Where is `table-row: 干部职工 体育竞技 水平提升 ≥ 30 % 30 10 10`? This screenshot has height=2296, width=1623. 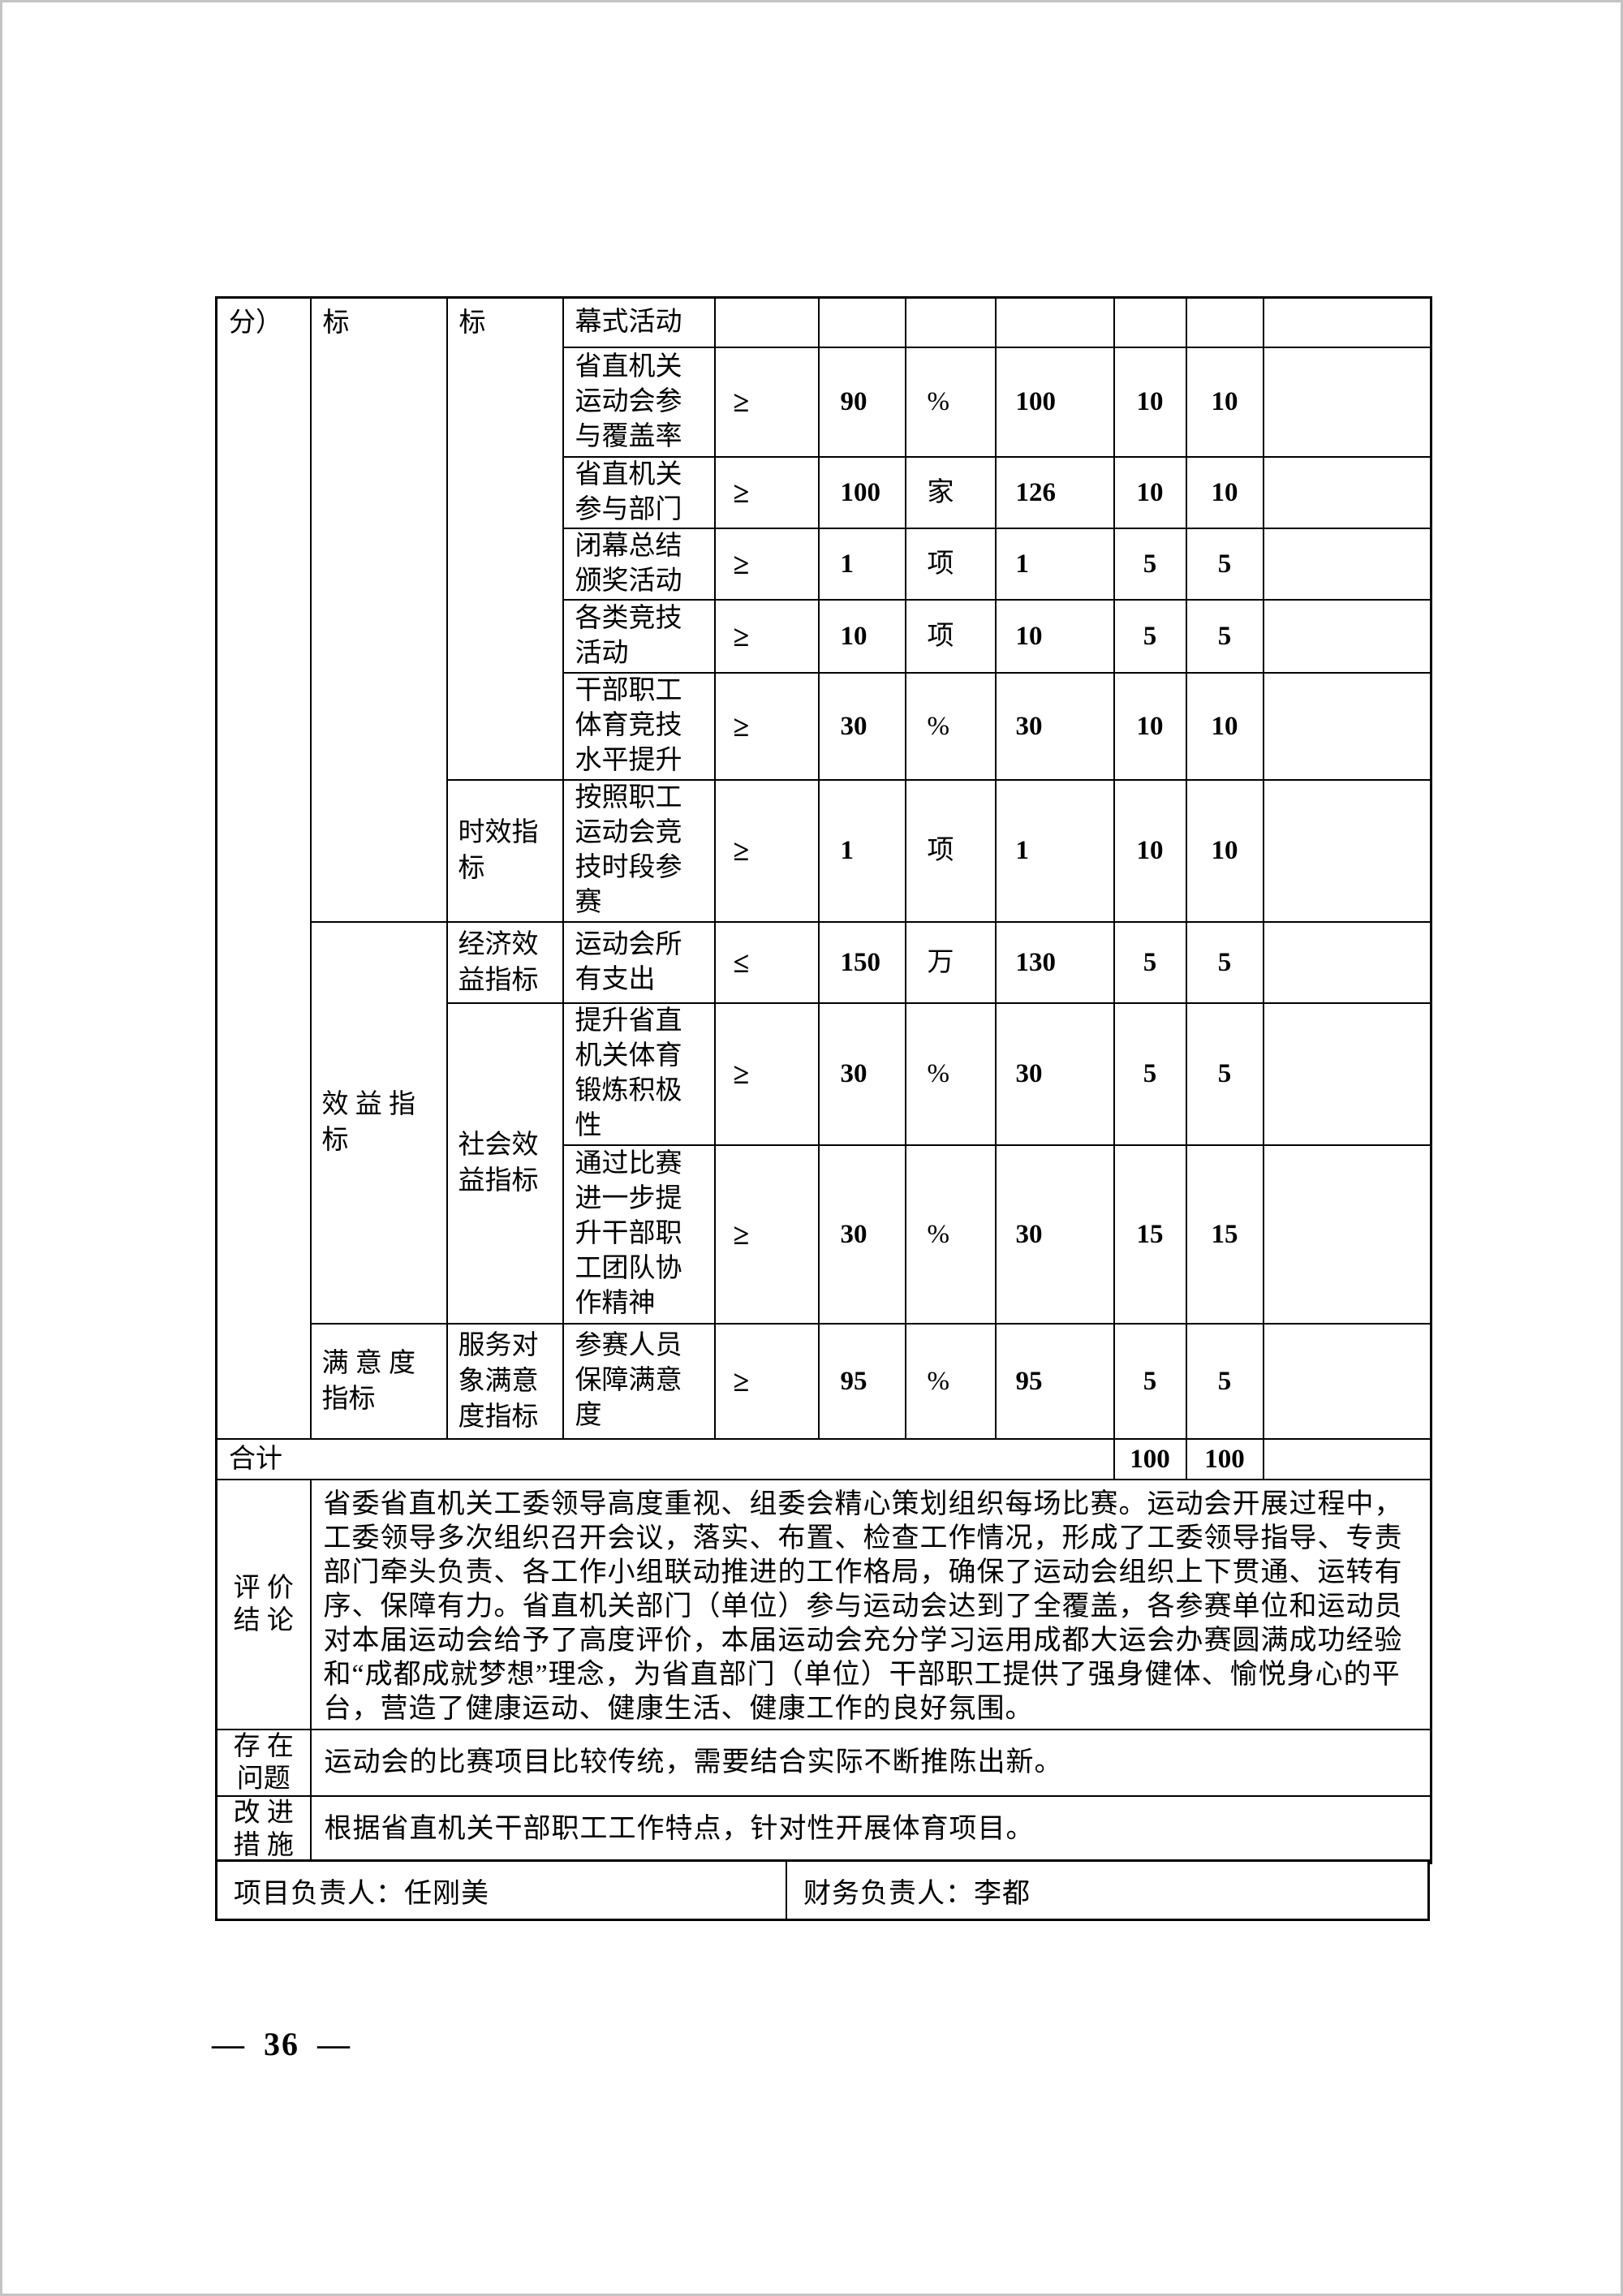
table-row: 干部职工 体育竞技 水平提升 ≥ 30 % 30 10 10 is located at coordinates (824, 726).